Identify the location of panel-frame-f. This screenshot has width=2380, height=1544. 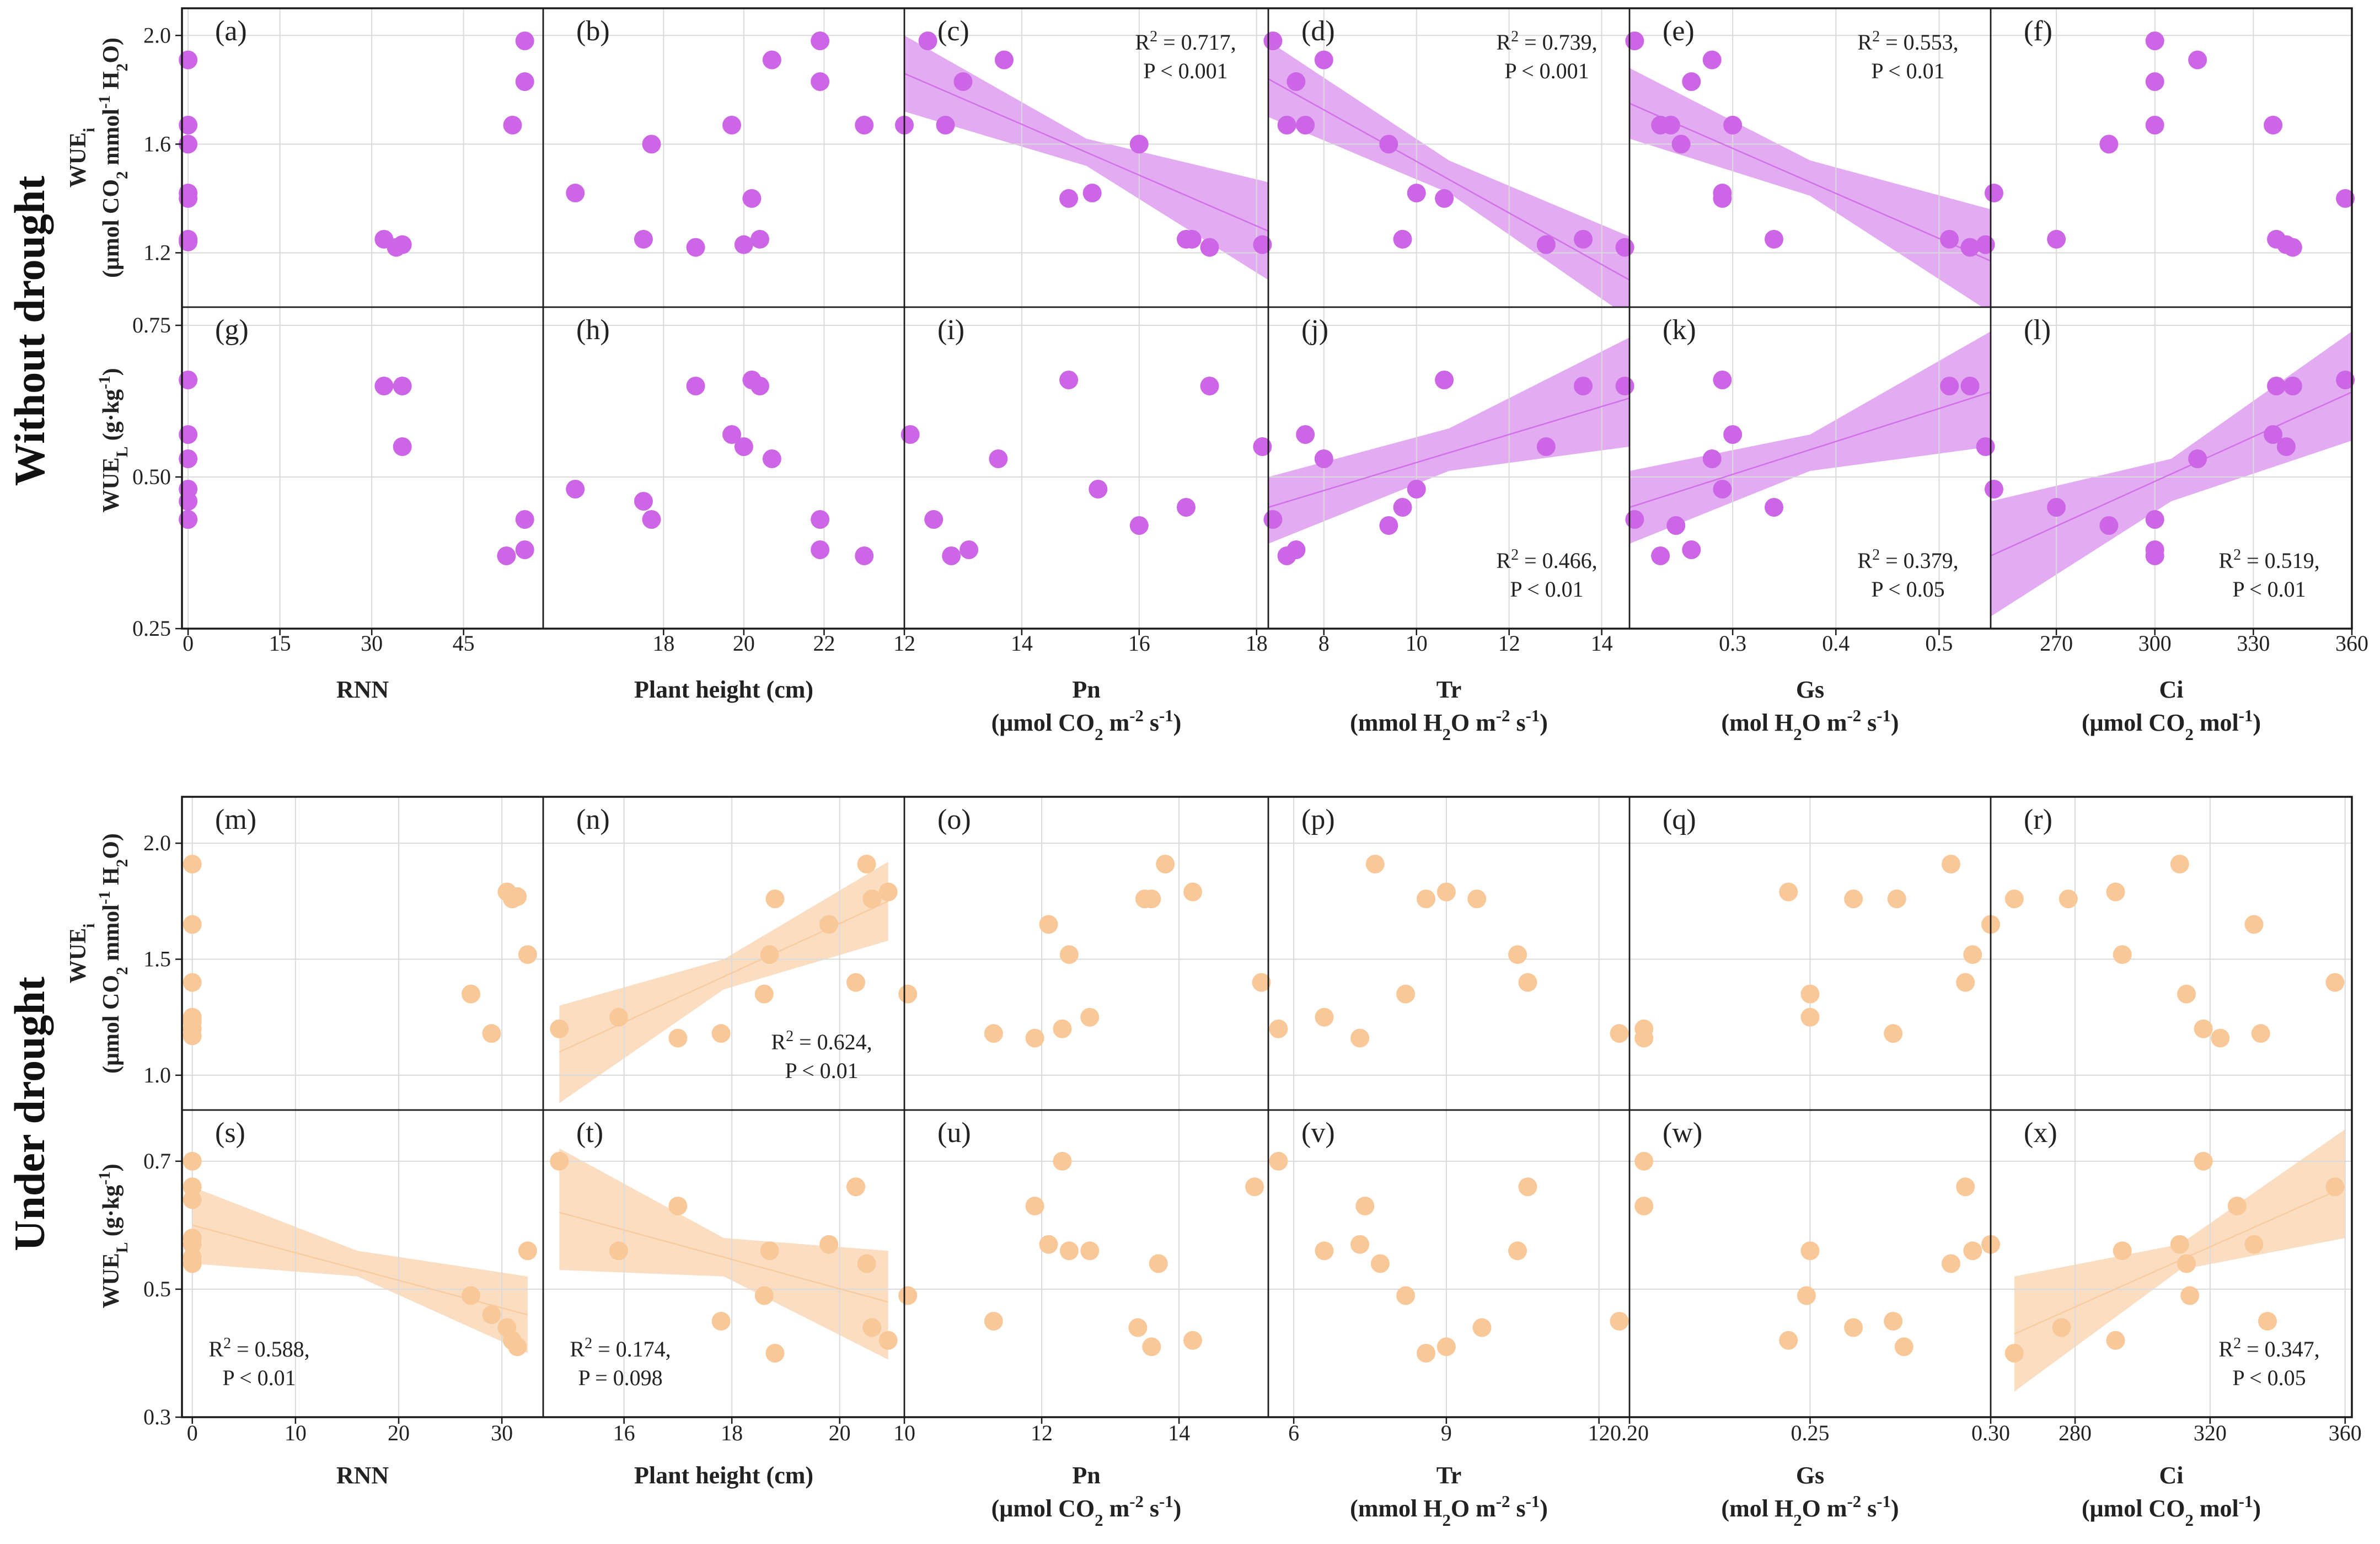
(2171, 157).